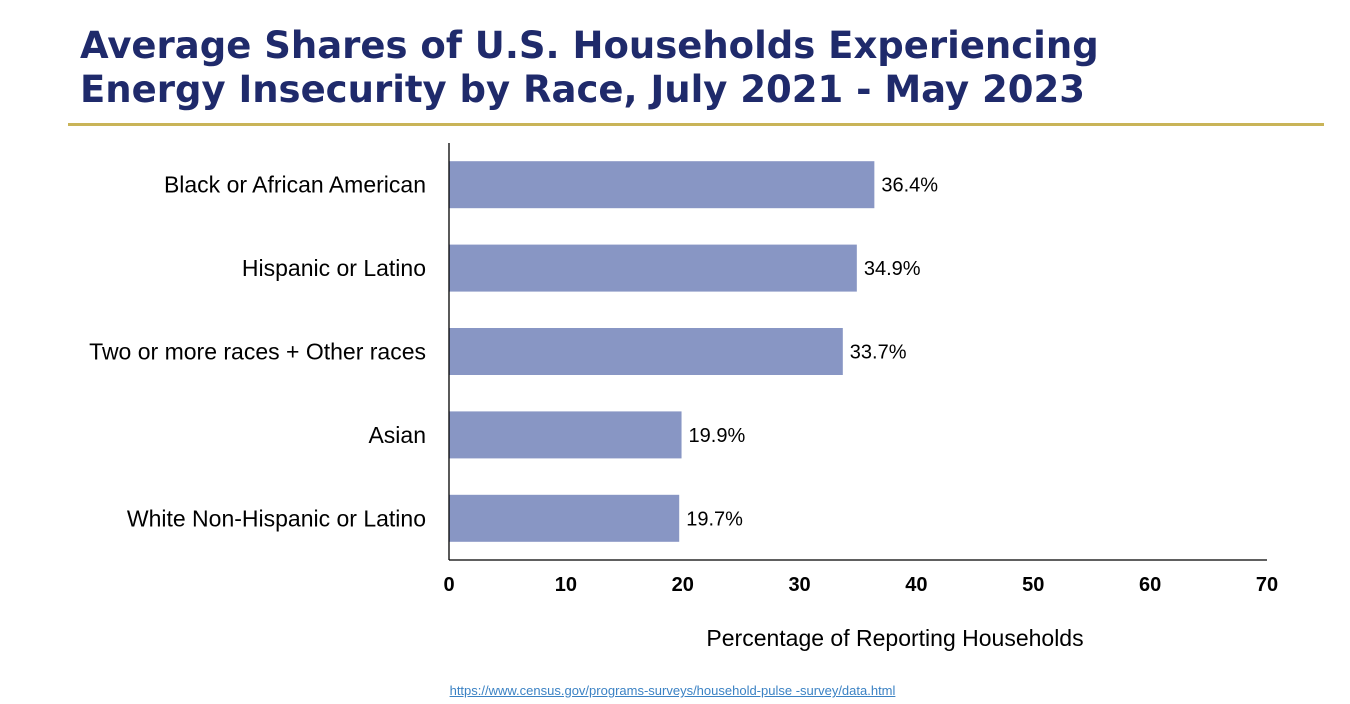  I want to click on x-tick-label: 30, so click(799, 585).